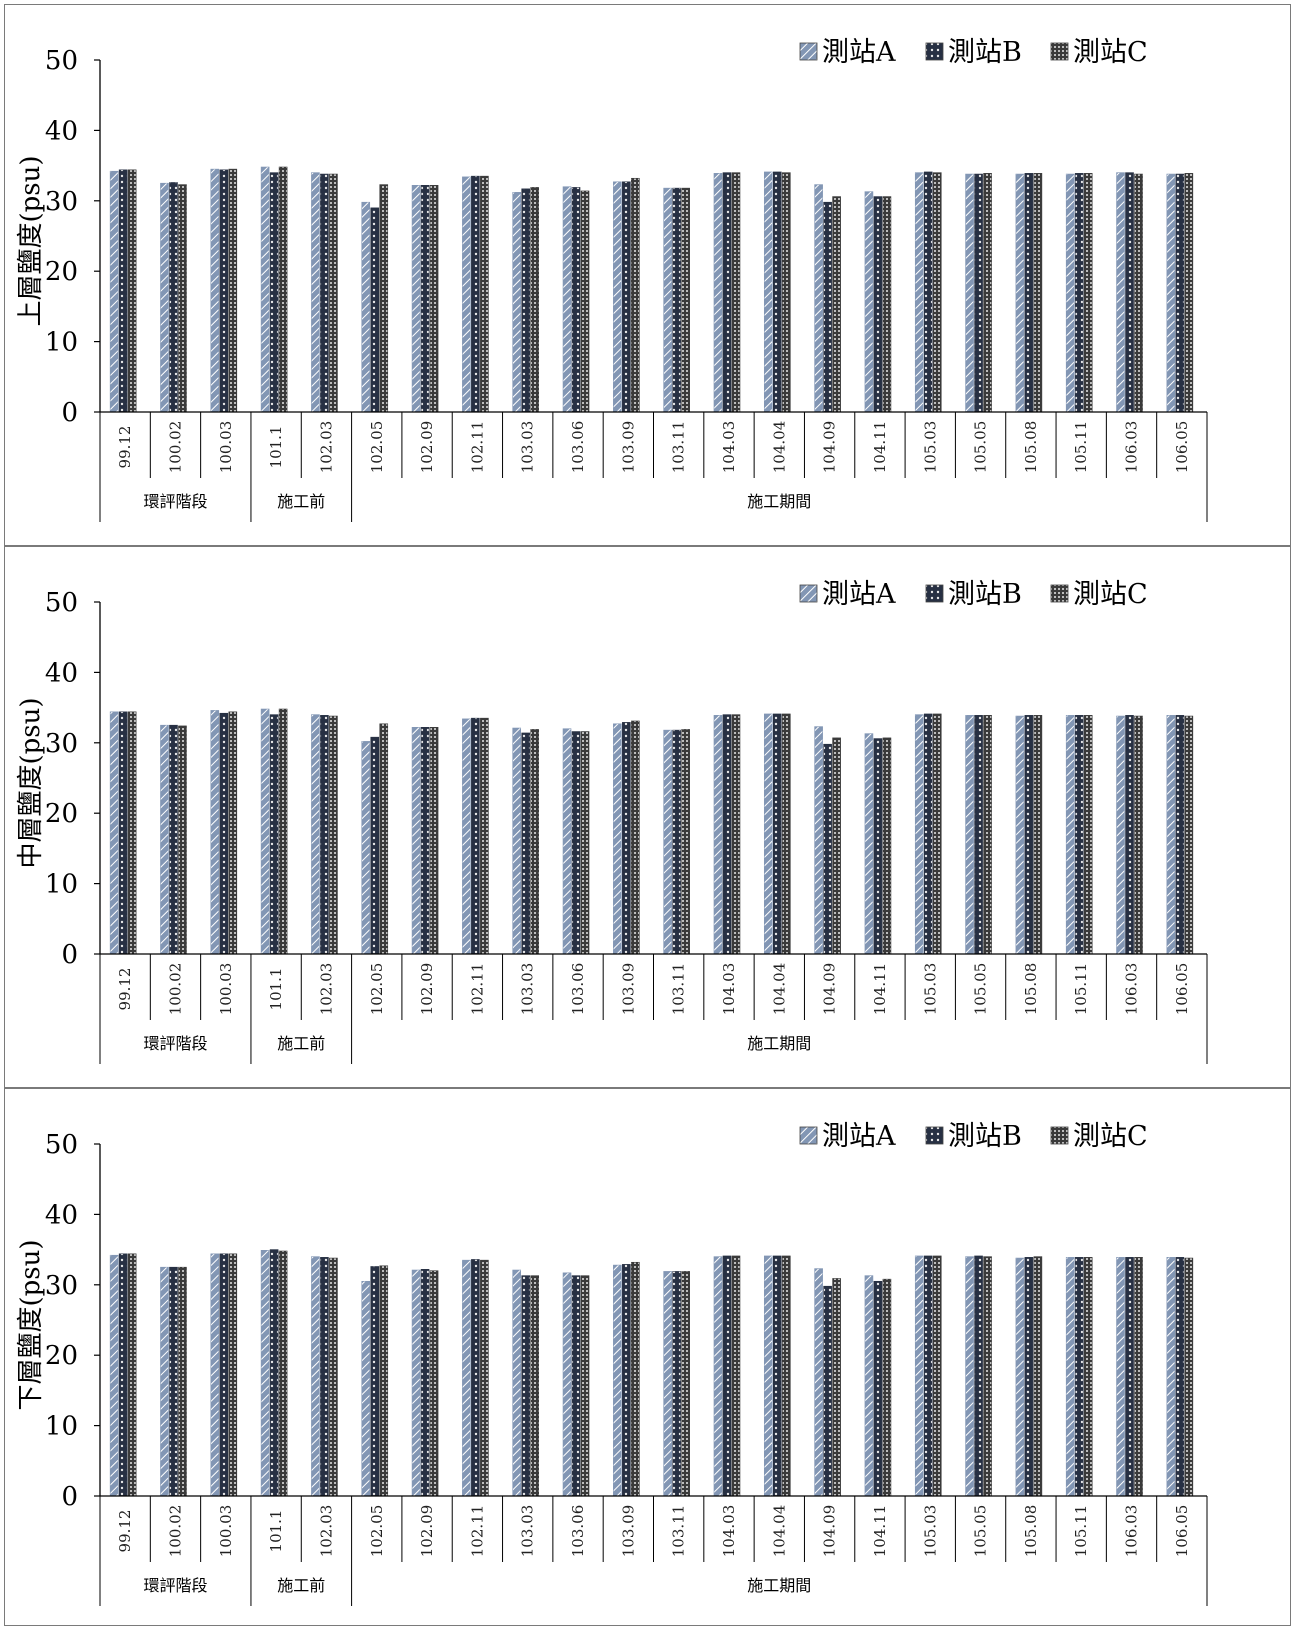  What do you see at coordinates (175, 1531) in the screenshot?
I see `x-tick-label: 100.02` at bounding box center [175, 1531].